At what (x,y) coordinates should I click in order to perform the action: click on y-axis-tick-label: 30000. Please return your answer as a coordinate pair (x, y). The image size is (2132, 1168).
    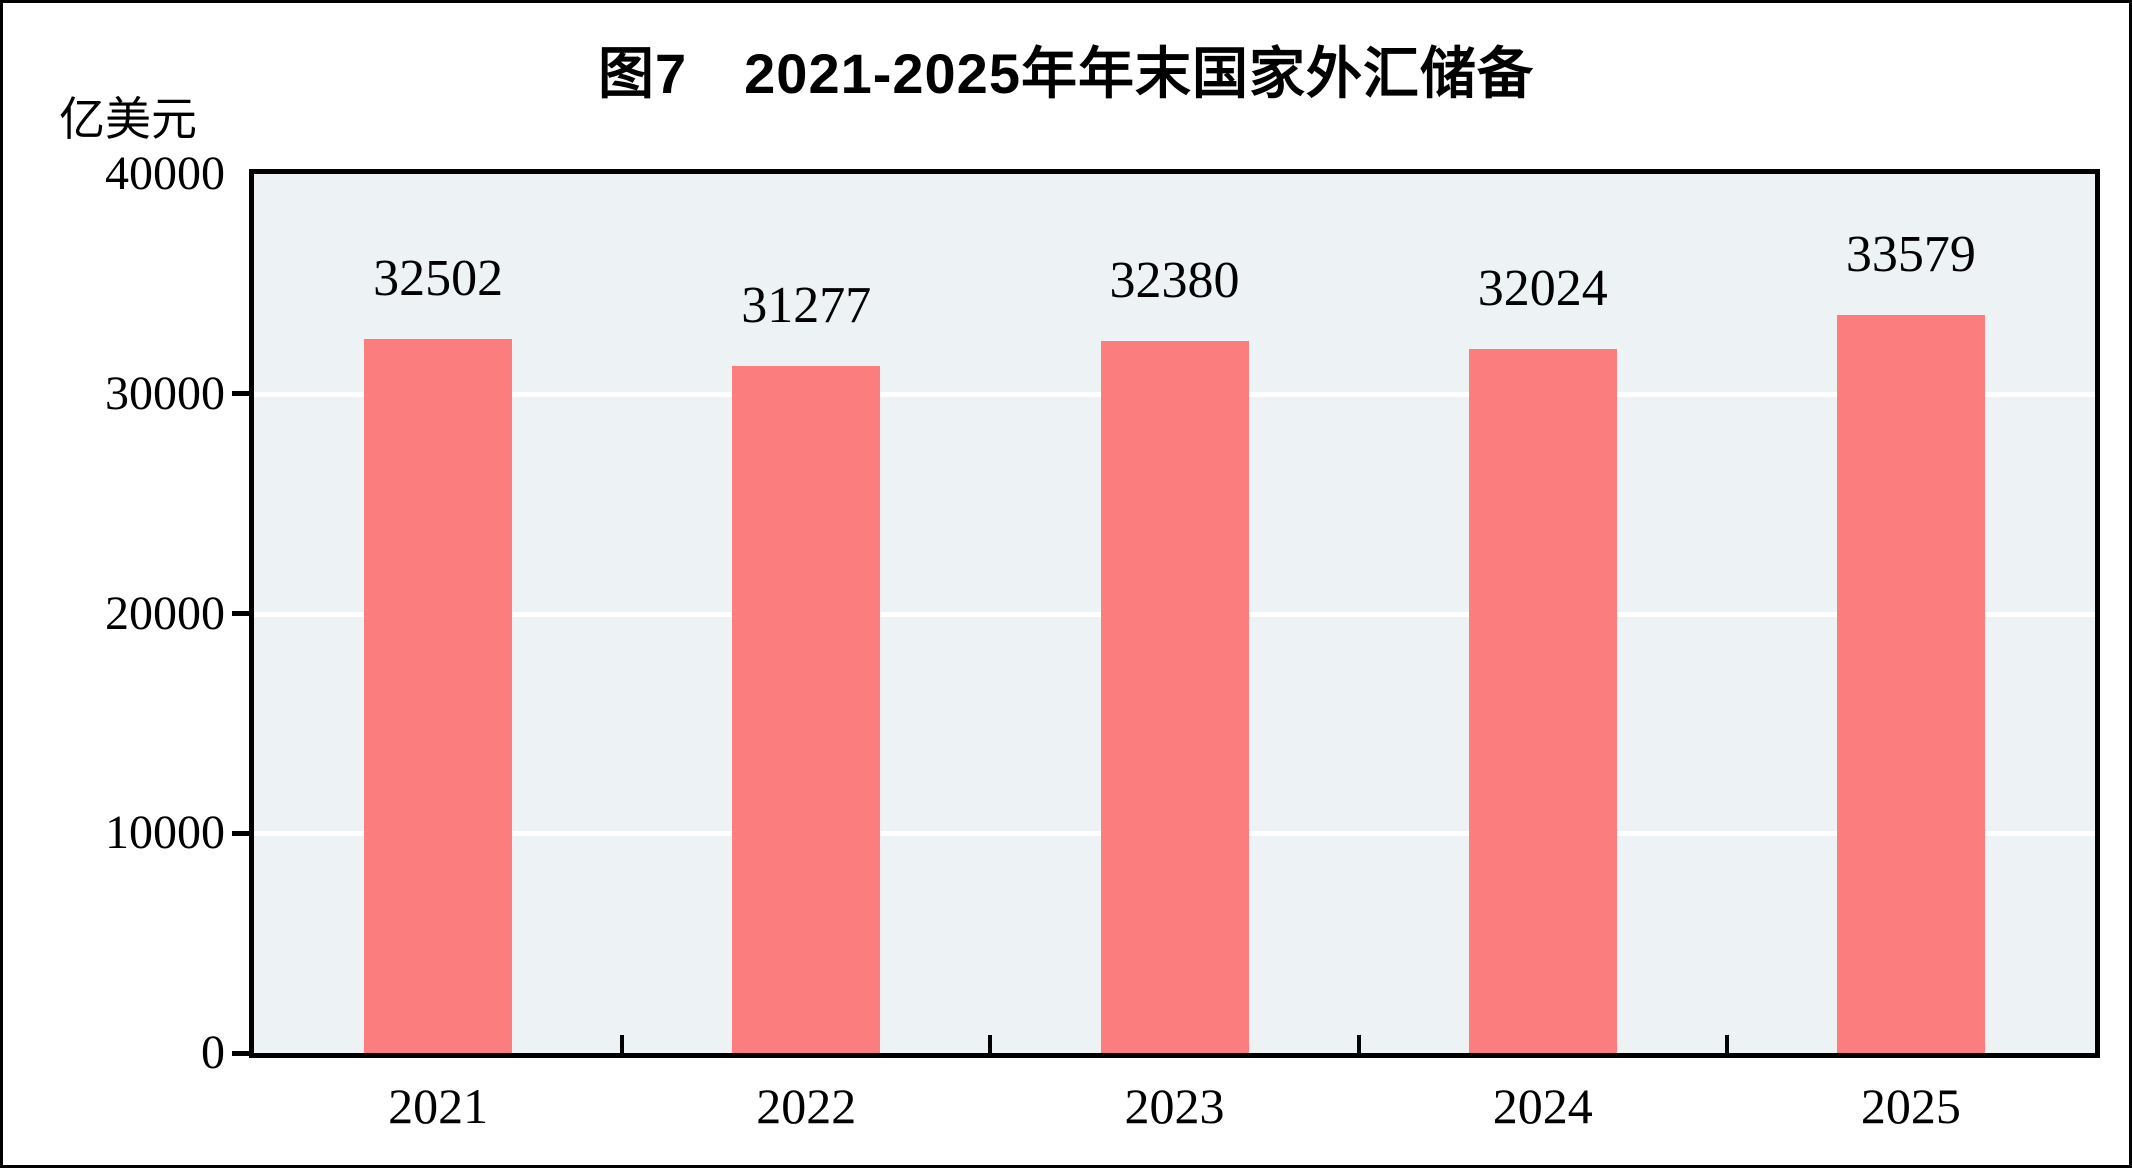
    Looking at the image, I should click on (165, 393).